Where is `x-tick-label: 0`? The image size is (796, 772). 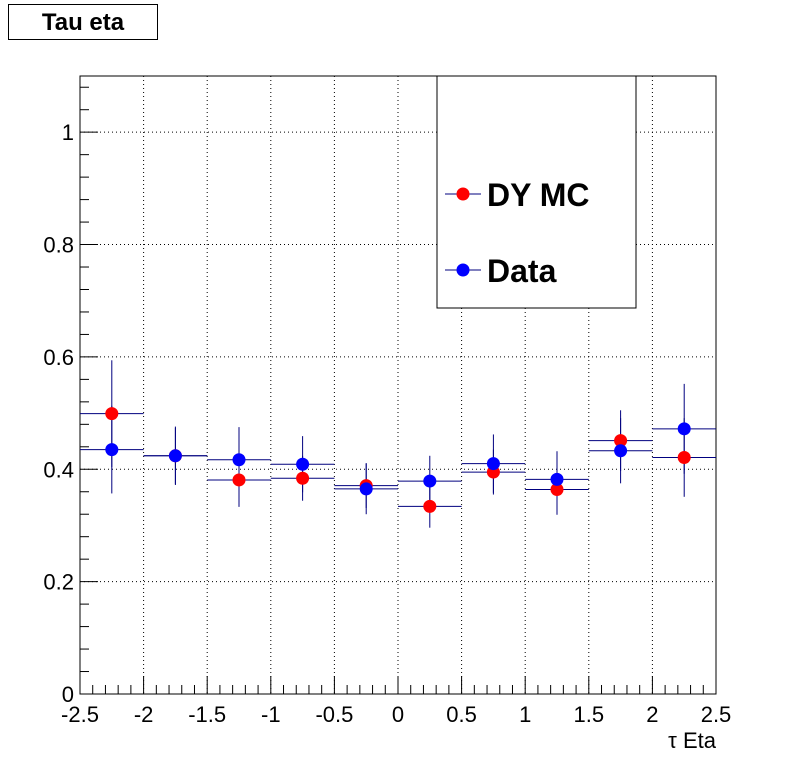
x-tick-label: 0 is located at coordinates (398, 714).